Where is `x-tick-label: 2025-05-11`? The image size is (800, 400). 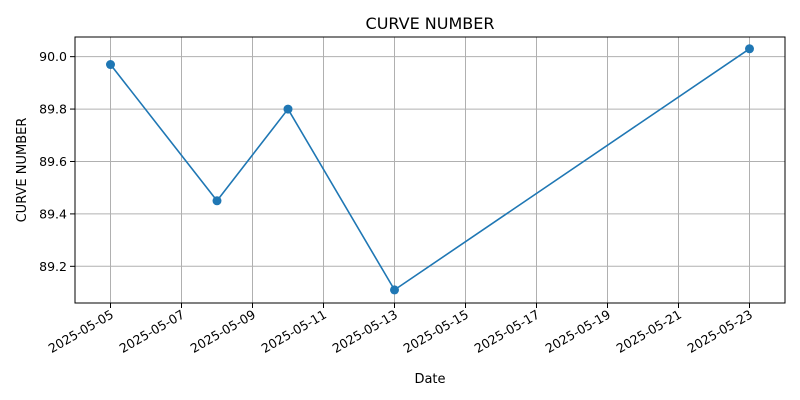 x-tick-label: 2025-05-11 is located at coordinates (294, 331).